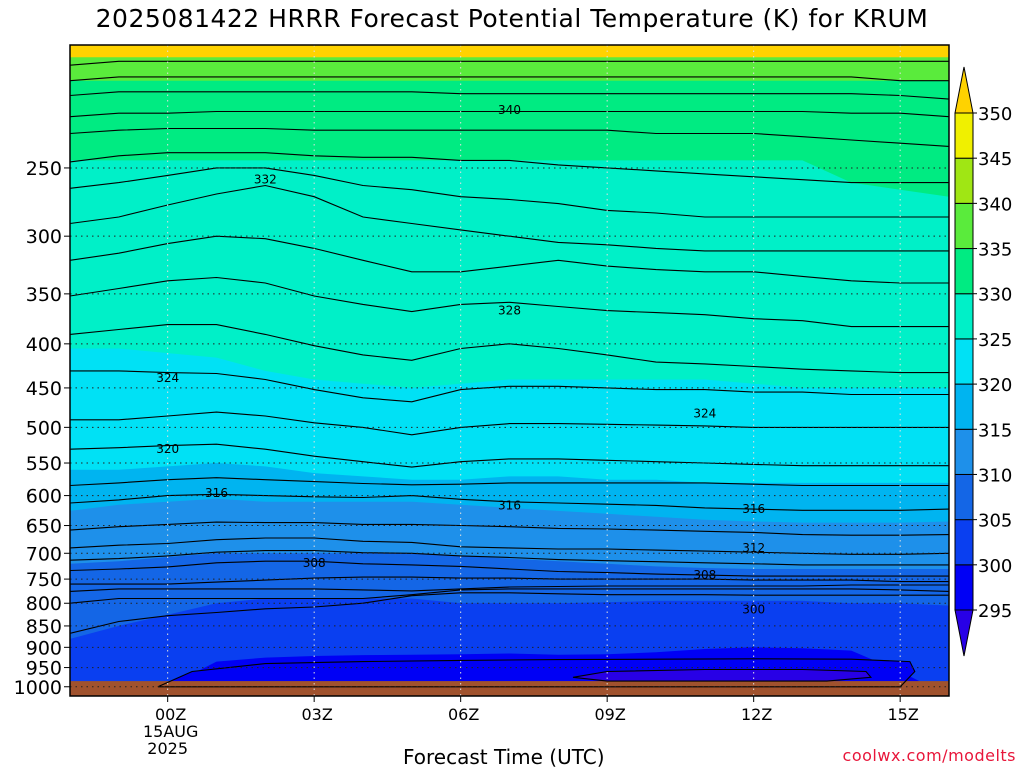 This screenshot has height=769, width=1024. Describe the element at coordinates (753, 509) in the screenshot. I see `contour-label-8: 316` at that location.